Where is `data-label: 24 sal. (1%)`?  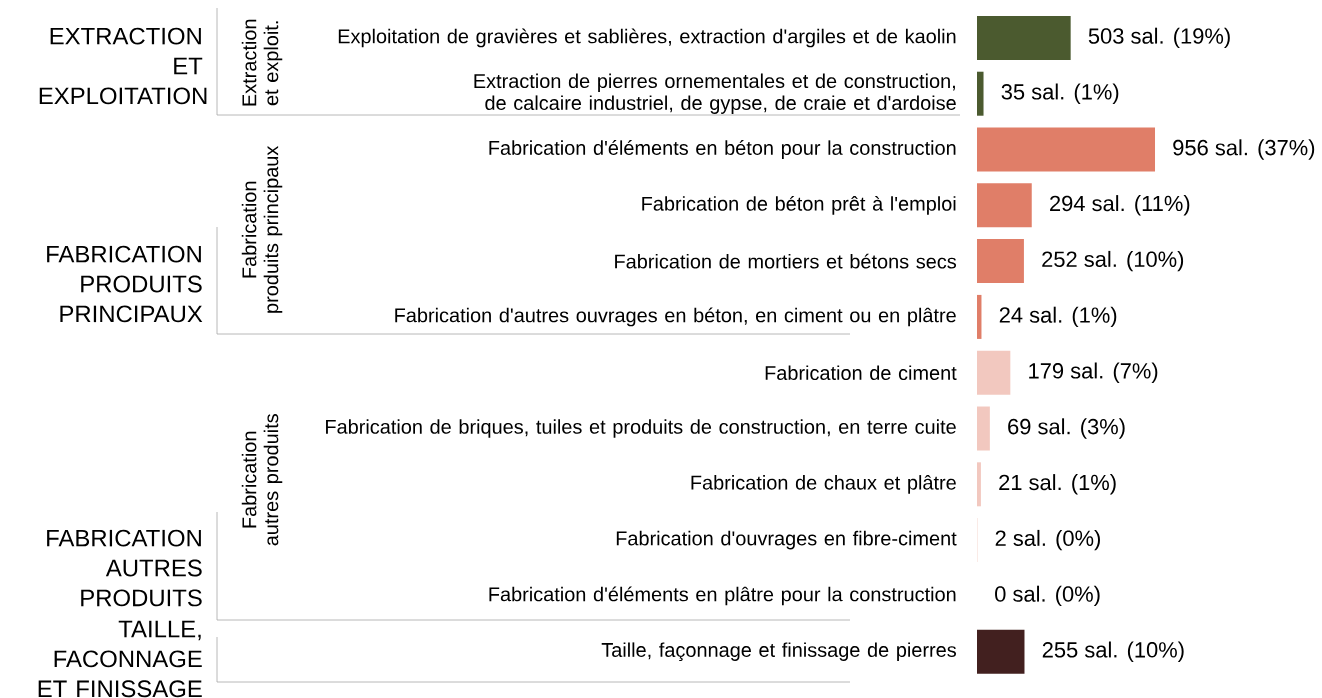 data-label: 24 sal. (1%) is located at coordinates (1058, 317).